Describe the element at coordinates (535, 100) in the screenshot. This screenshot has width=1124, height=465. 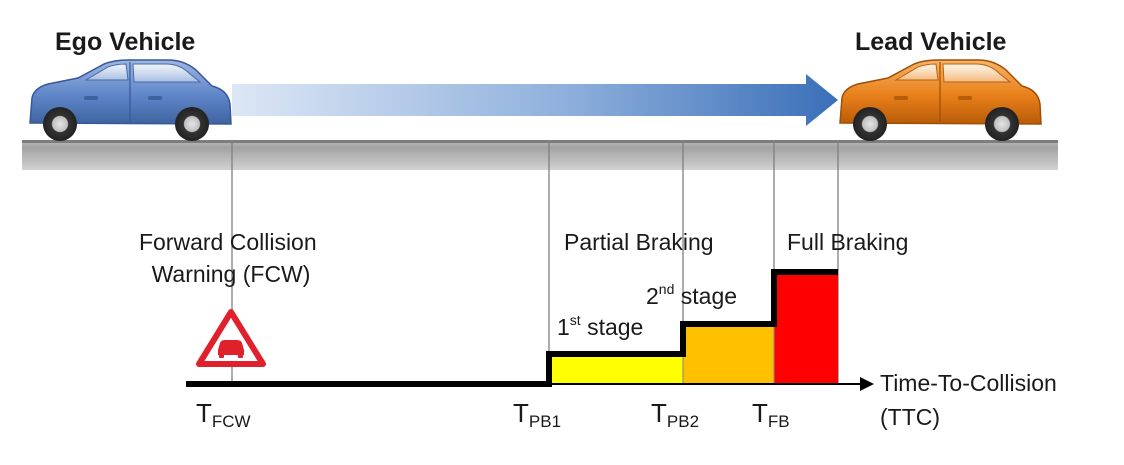
I see `direction-arrow` at that location.